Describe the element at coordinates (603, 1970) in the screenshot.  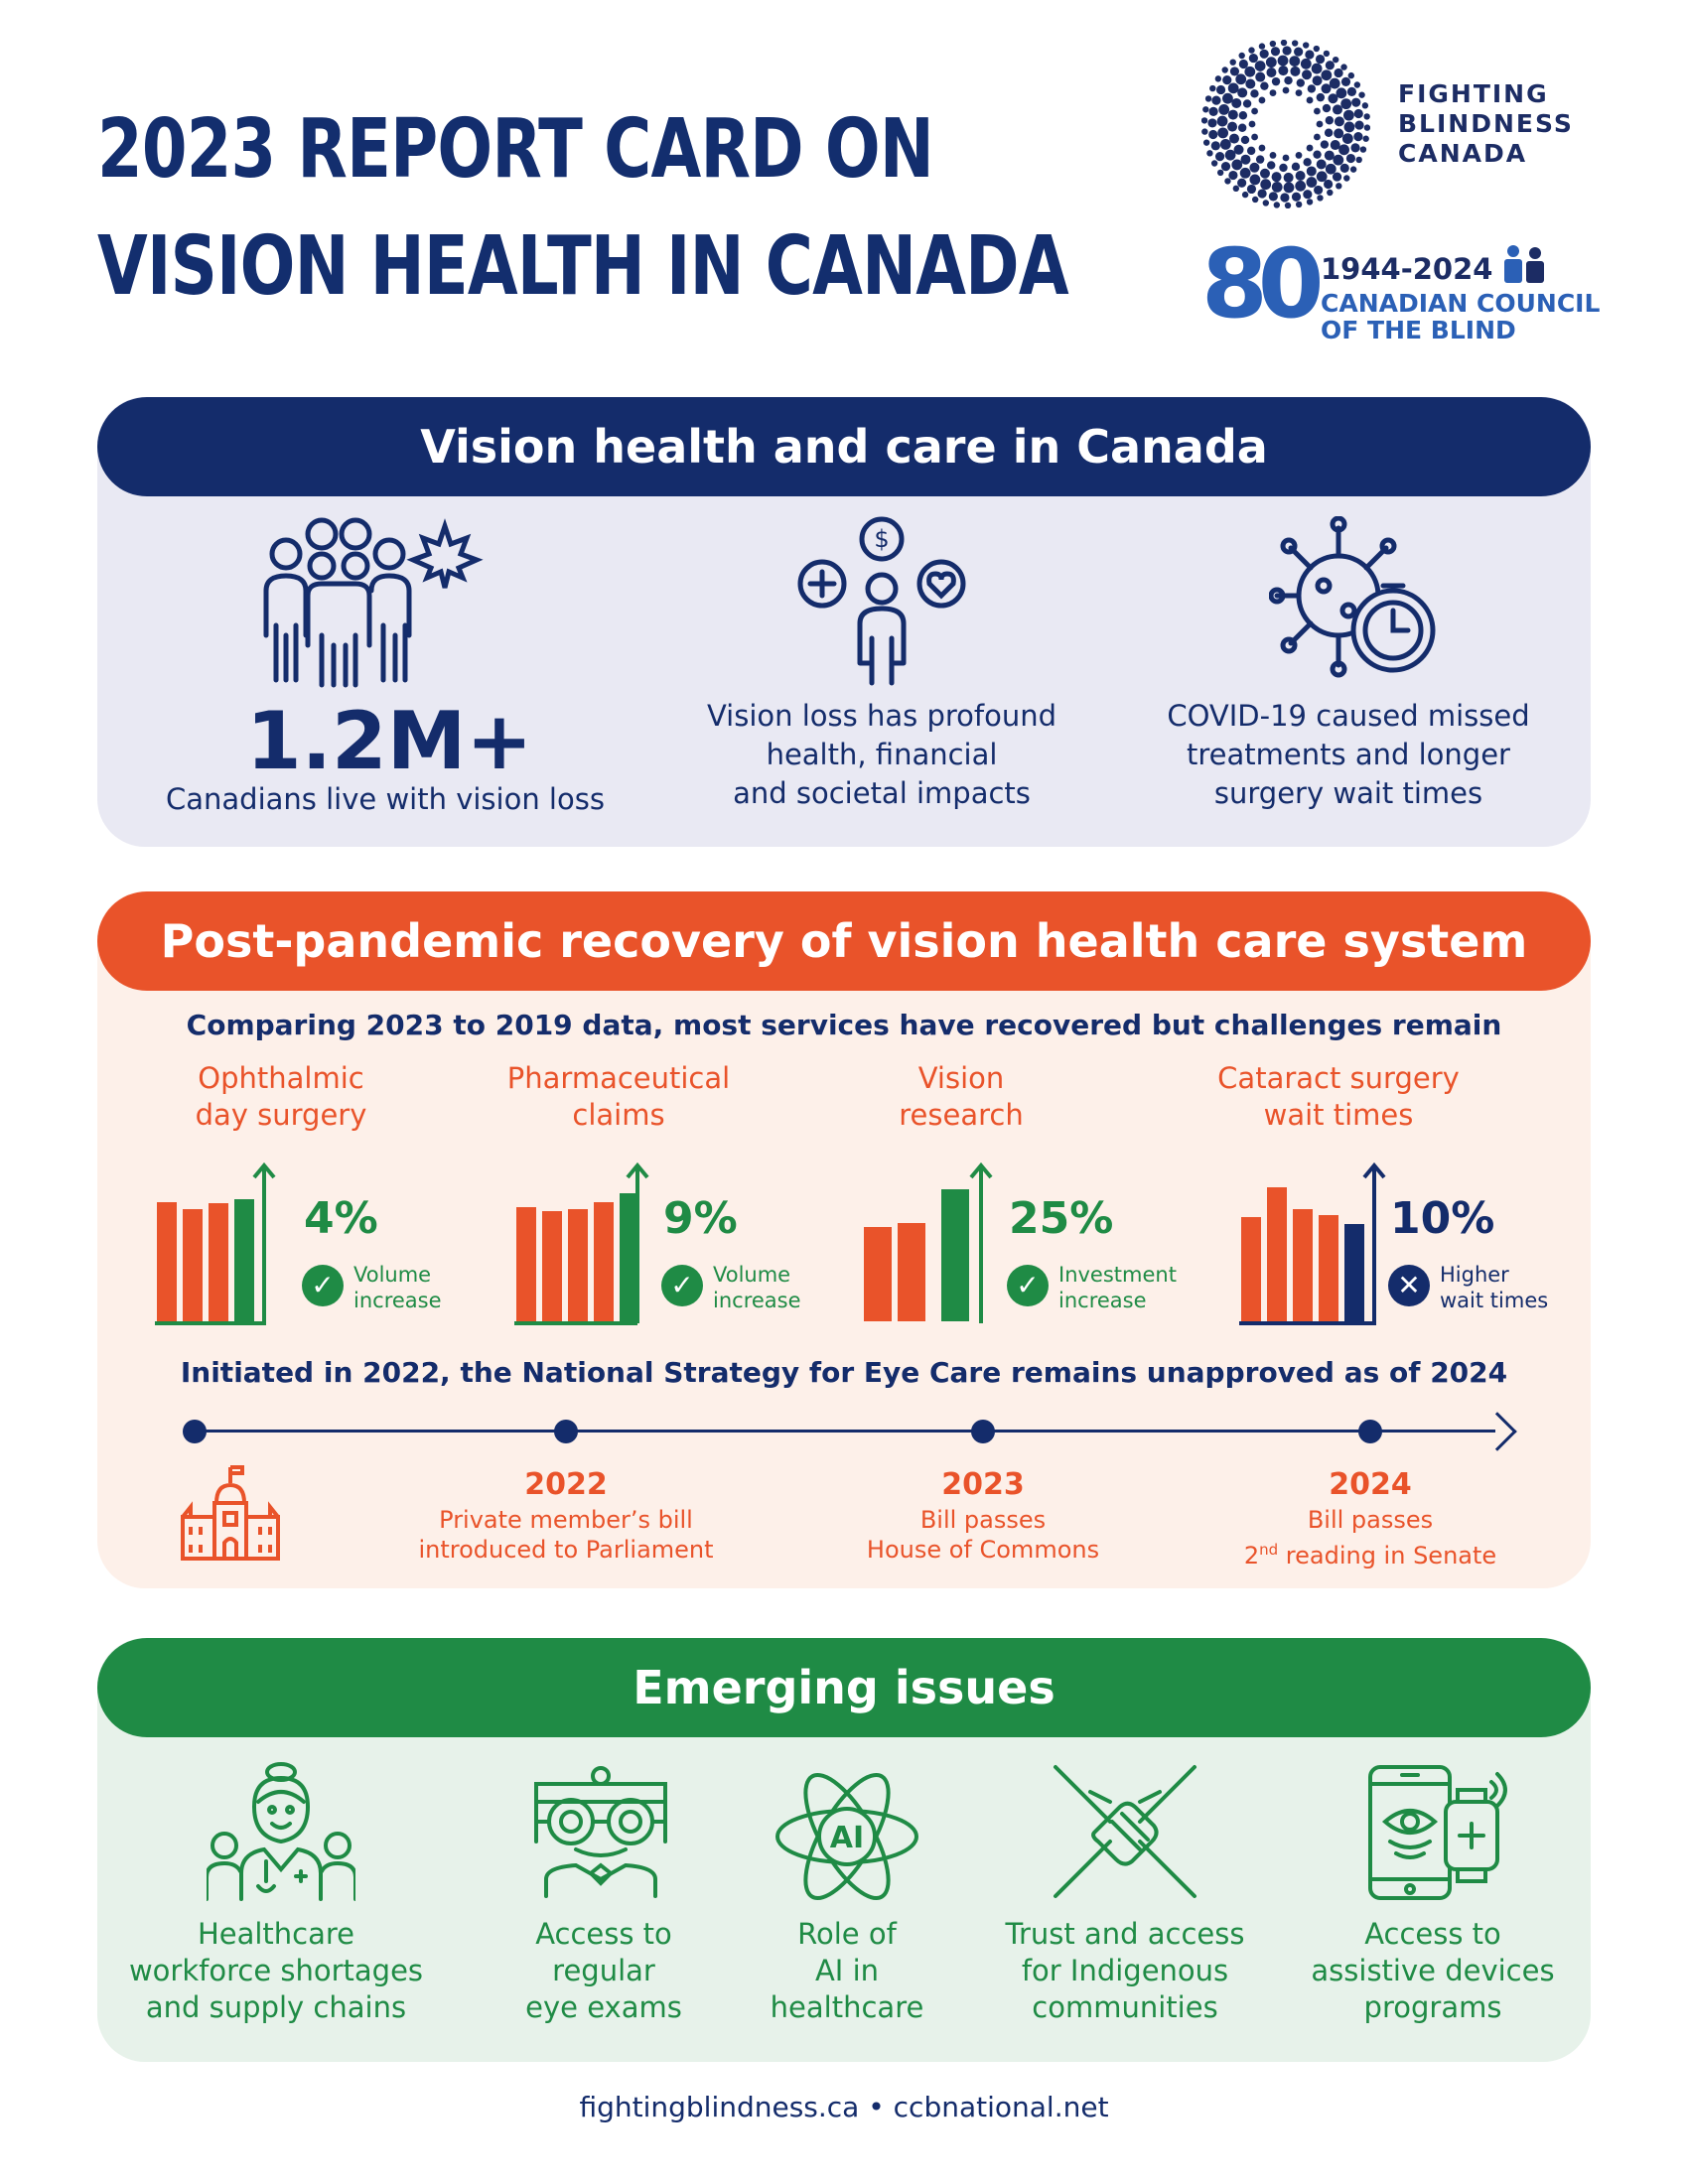
I see `issue-label: Access to regular eye exams` at that location.